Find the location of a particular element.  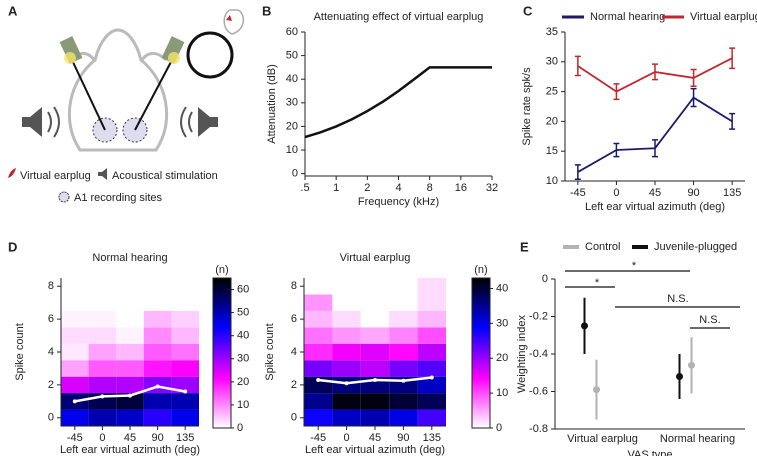

panel-letter: E is located at coordinates (524, 246).